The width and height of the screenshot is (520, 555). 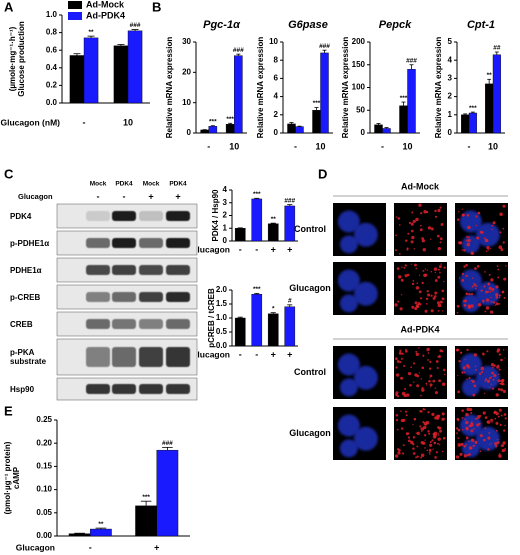 What do you see at coordinates (35, 196) in the screenshot?
I see `treatment-label: Glucagon` at bounding box center [35, 196].